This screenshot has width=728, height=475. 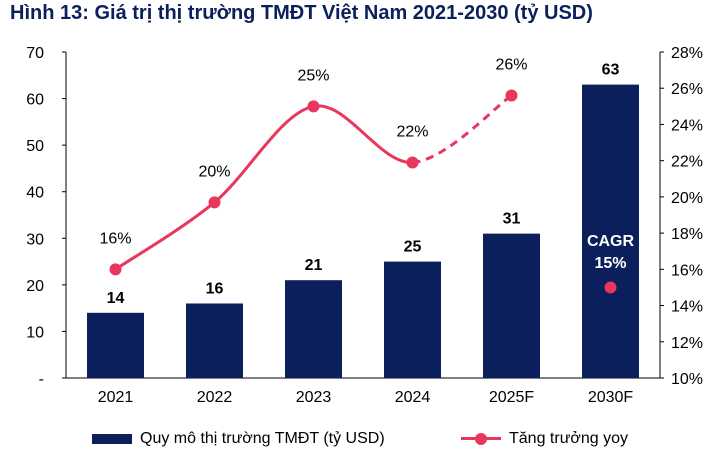 What do you see at coordinates (313, 75) in the screenshot?
I see `line-point-label: 25%` at bounding box center [313, 75].